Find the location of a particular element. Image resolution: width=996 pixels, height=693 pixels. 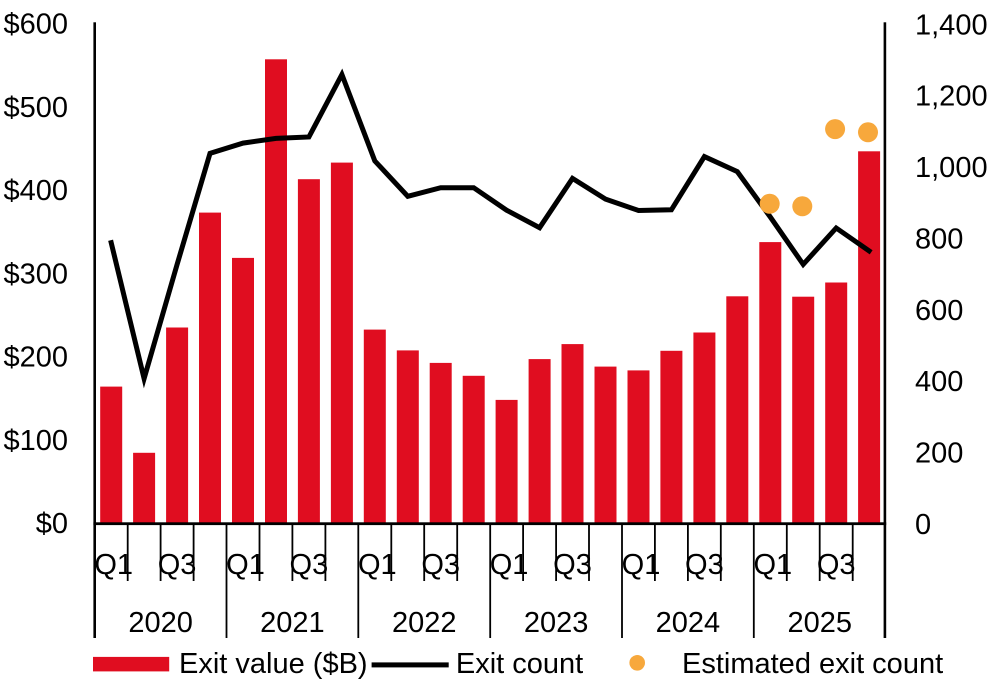

svg-text: $200 is located at coordinates (35, 358).